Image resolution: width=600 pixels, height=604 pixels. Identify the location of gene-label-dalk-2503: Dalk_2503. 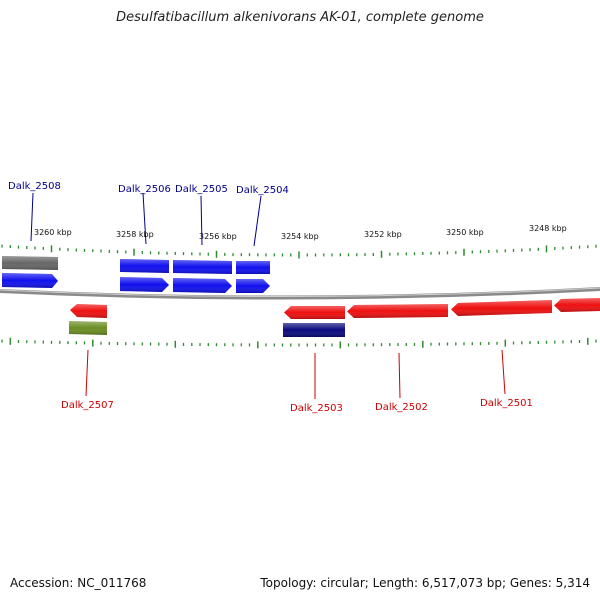
(316, 408).